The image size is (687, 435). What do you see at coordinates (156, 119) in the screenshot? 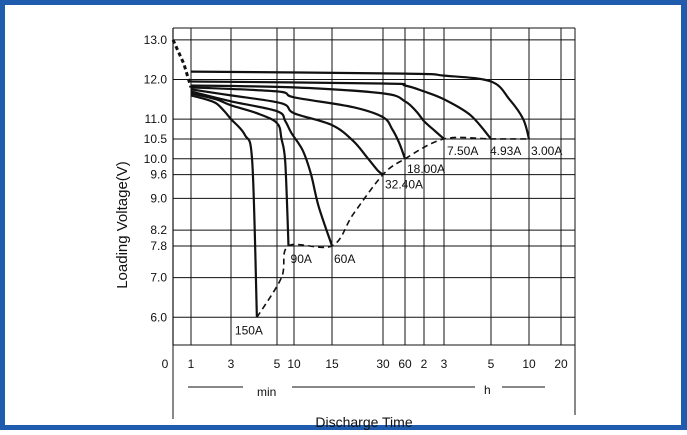
I see `y-tick-label: 11.0` at bounding box center [156, 119].